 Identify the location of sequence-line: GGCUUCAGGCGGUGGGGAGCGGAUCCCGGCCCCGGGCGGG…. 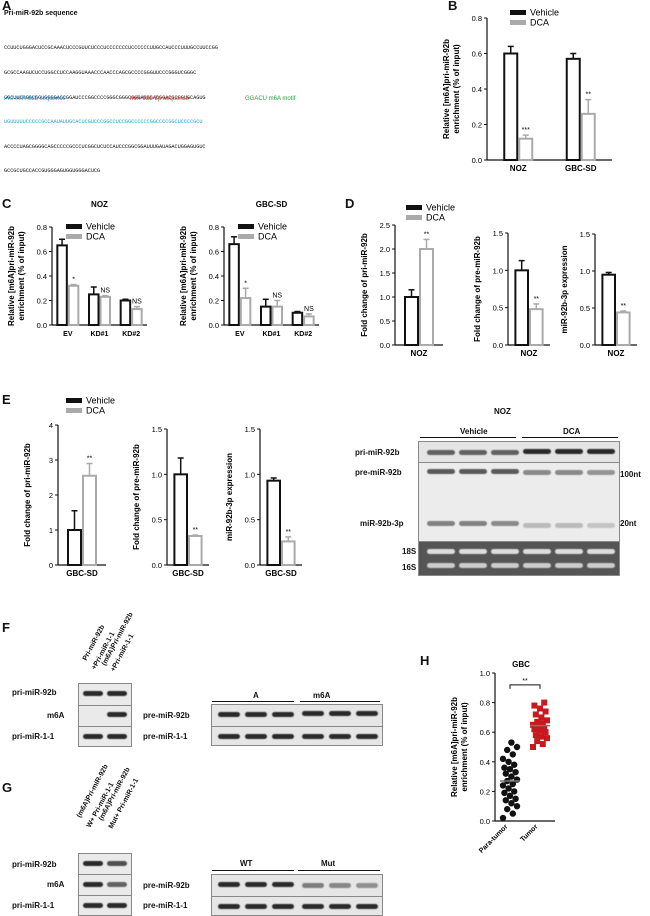
(105, 97).